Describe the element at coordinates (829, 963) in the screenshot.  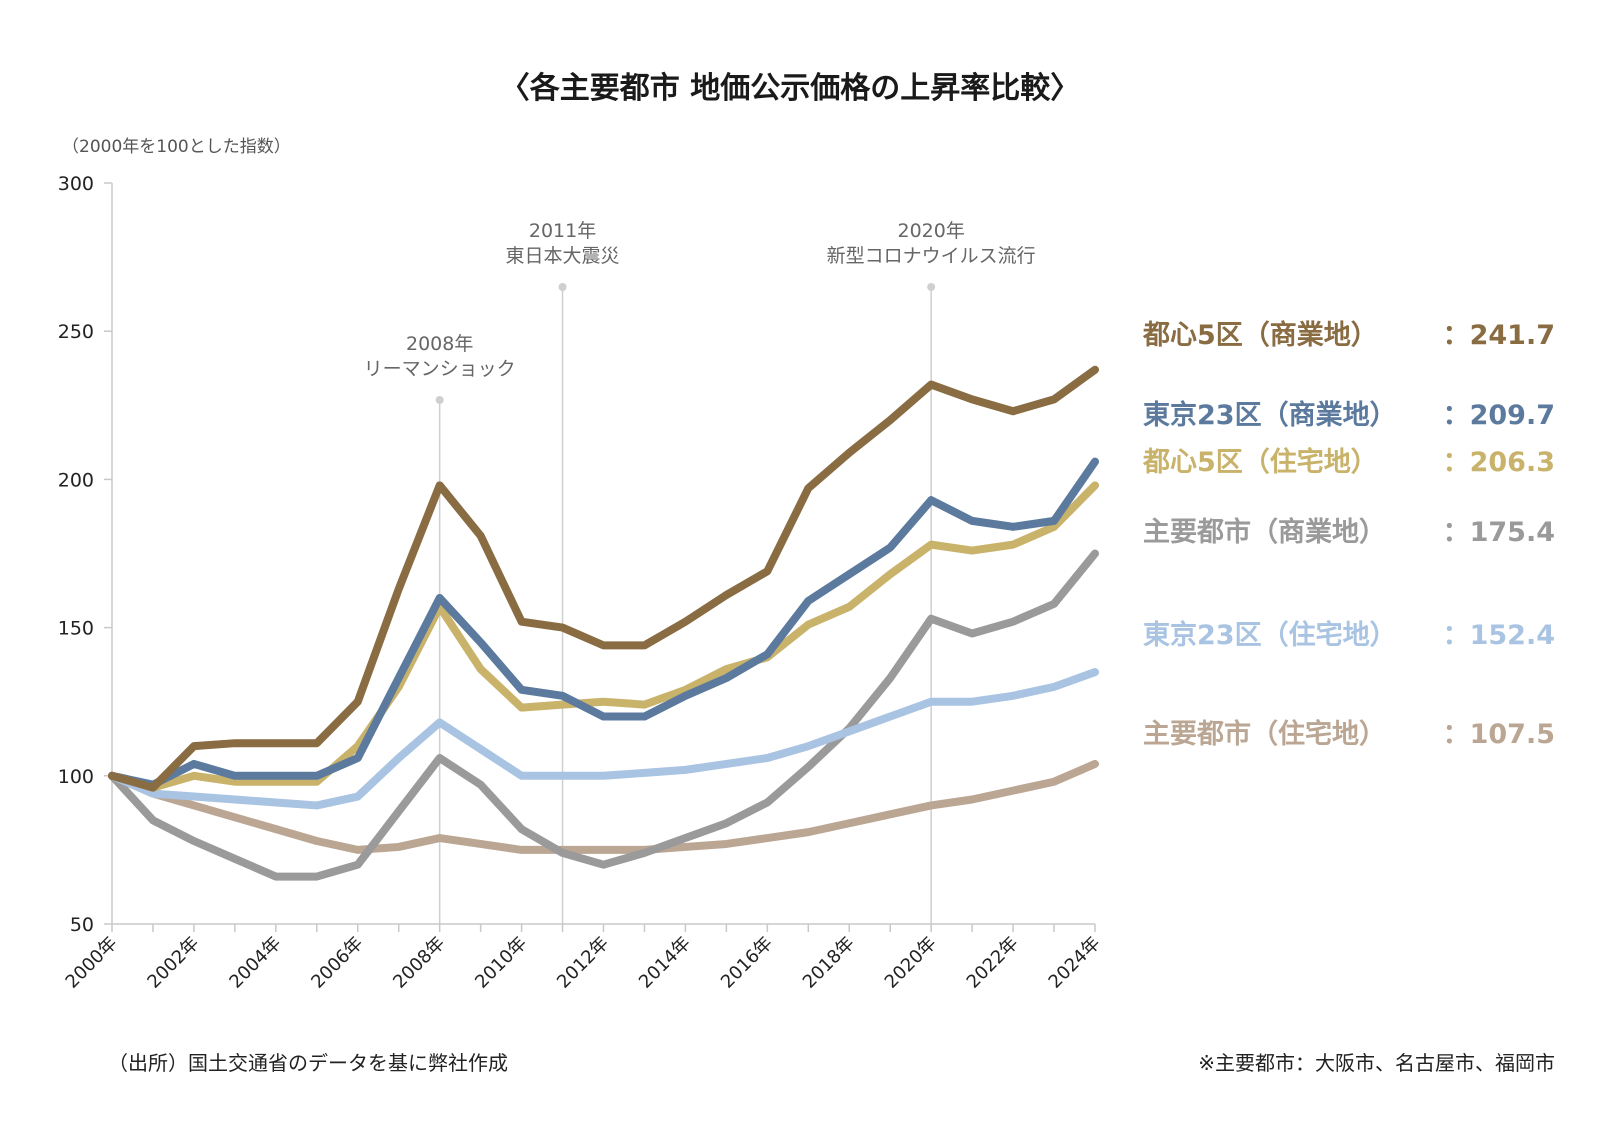
I see `x-tick-label: 2018年` at that location.